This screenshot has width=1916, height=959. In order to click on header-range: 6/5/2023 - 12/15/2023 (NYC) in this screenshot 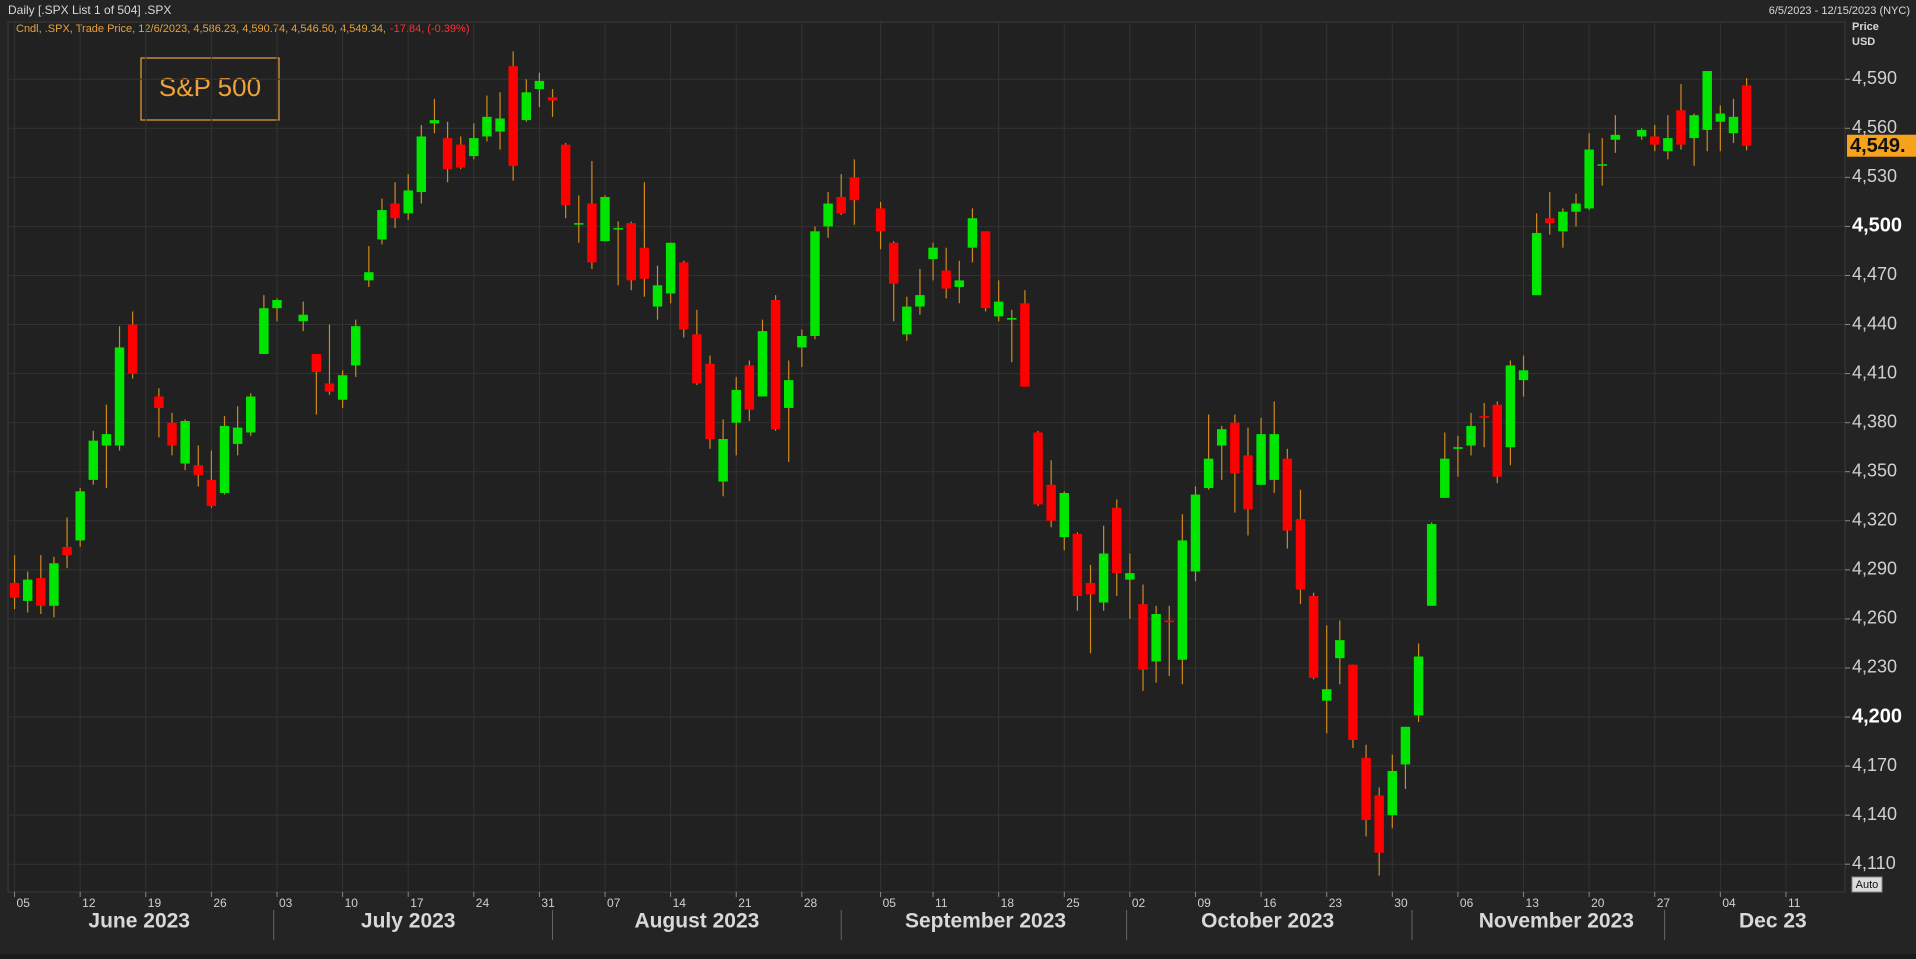, I will do `click(1839, 11)`.